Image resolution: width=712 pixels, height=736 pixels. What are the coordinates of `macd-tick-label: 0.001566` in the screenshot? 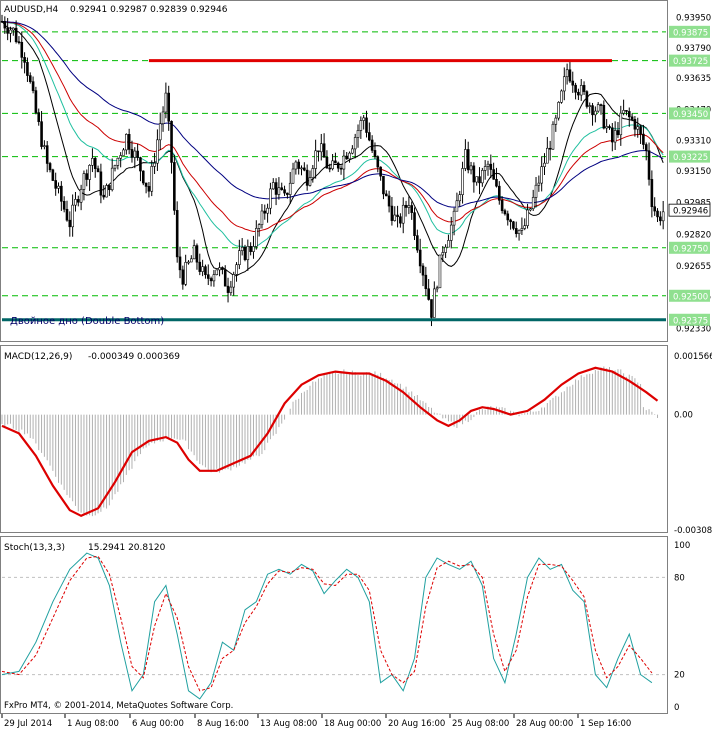 It's located at (693, 357).